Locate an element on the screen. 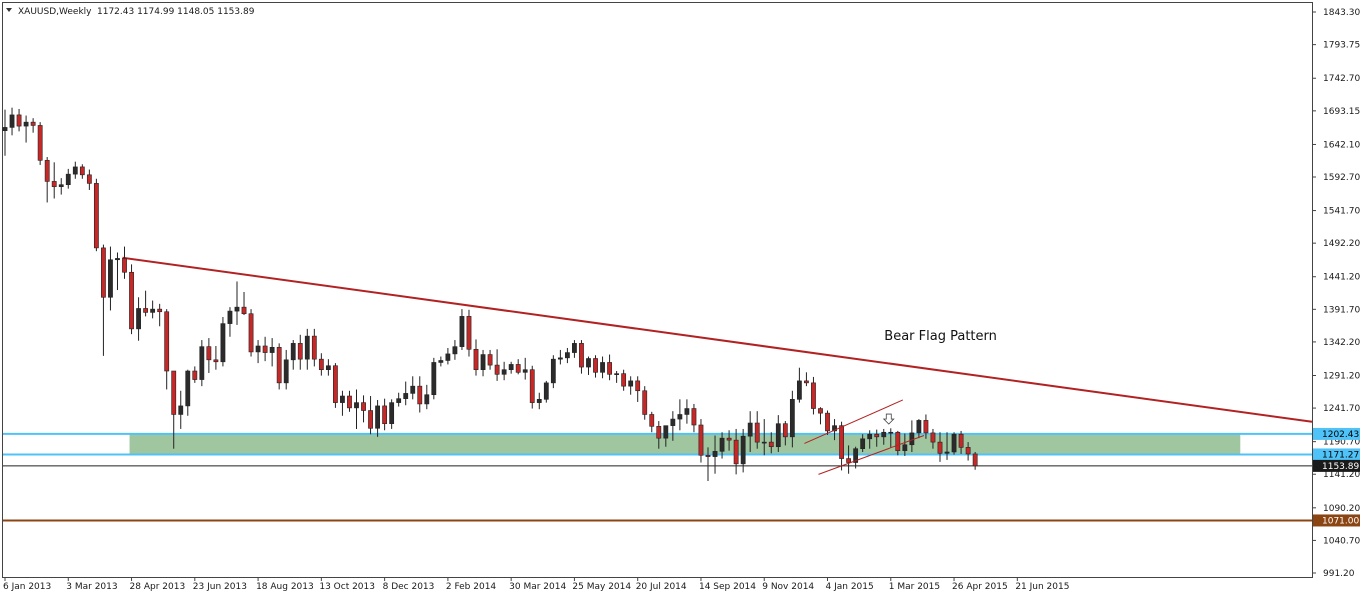 Image resolution: width=1362 pixels, height=598 pixels. y-tick-label: 1843.30 is located at coordinates (1341, 13).